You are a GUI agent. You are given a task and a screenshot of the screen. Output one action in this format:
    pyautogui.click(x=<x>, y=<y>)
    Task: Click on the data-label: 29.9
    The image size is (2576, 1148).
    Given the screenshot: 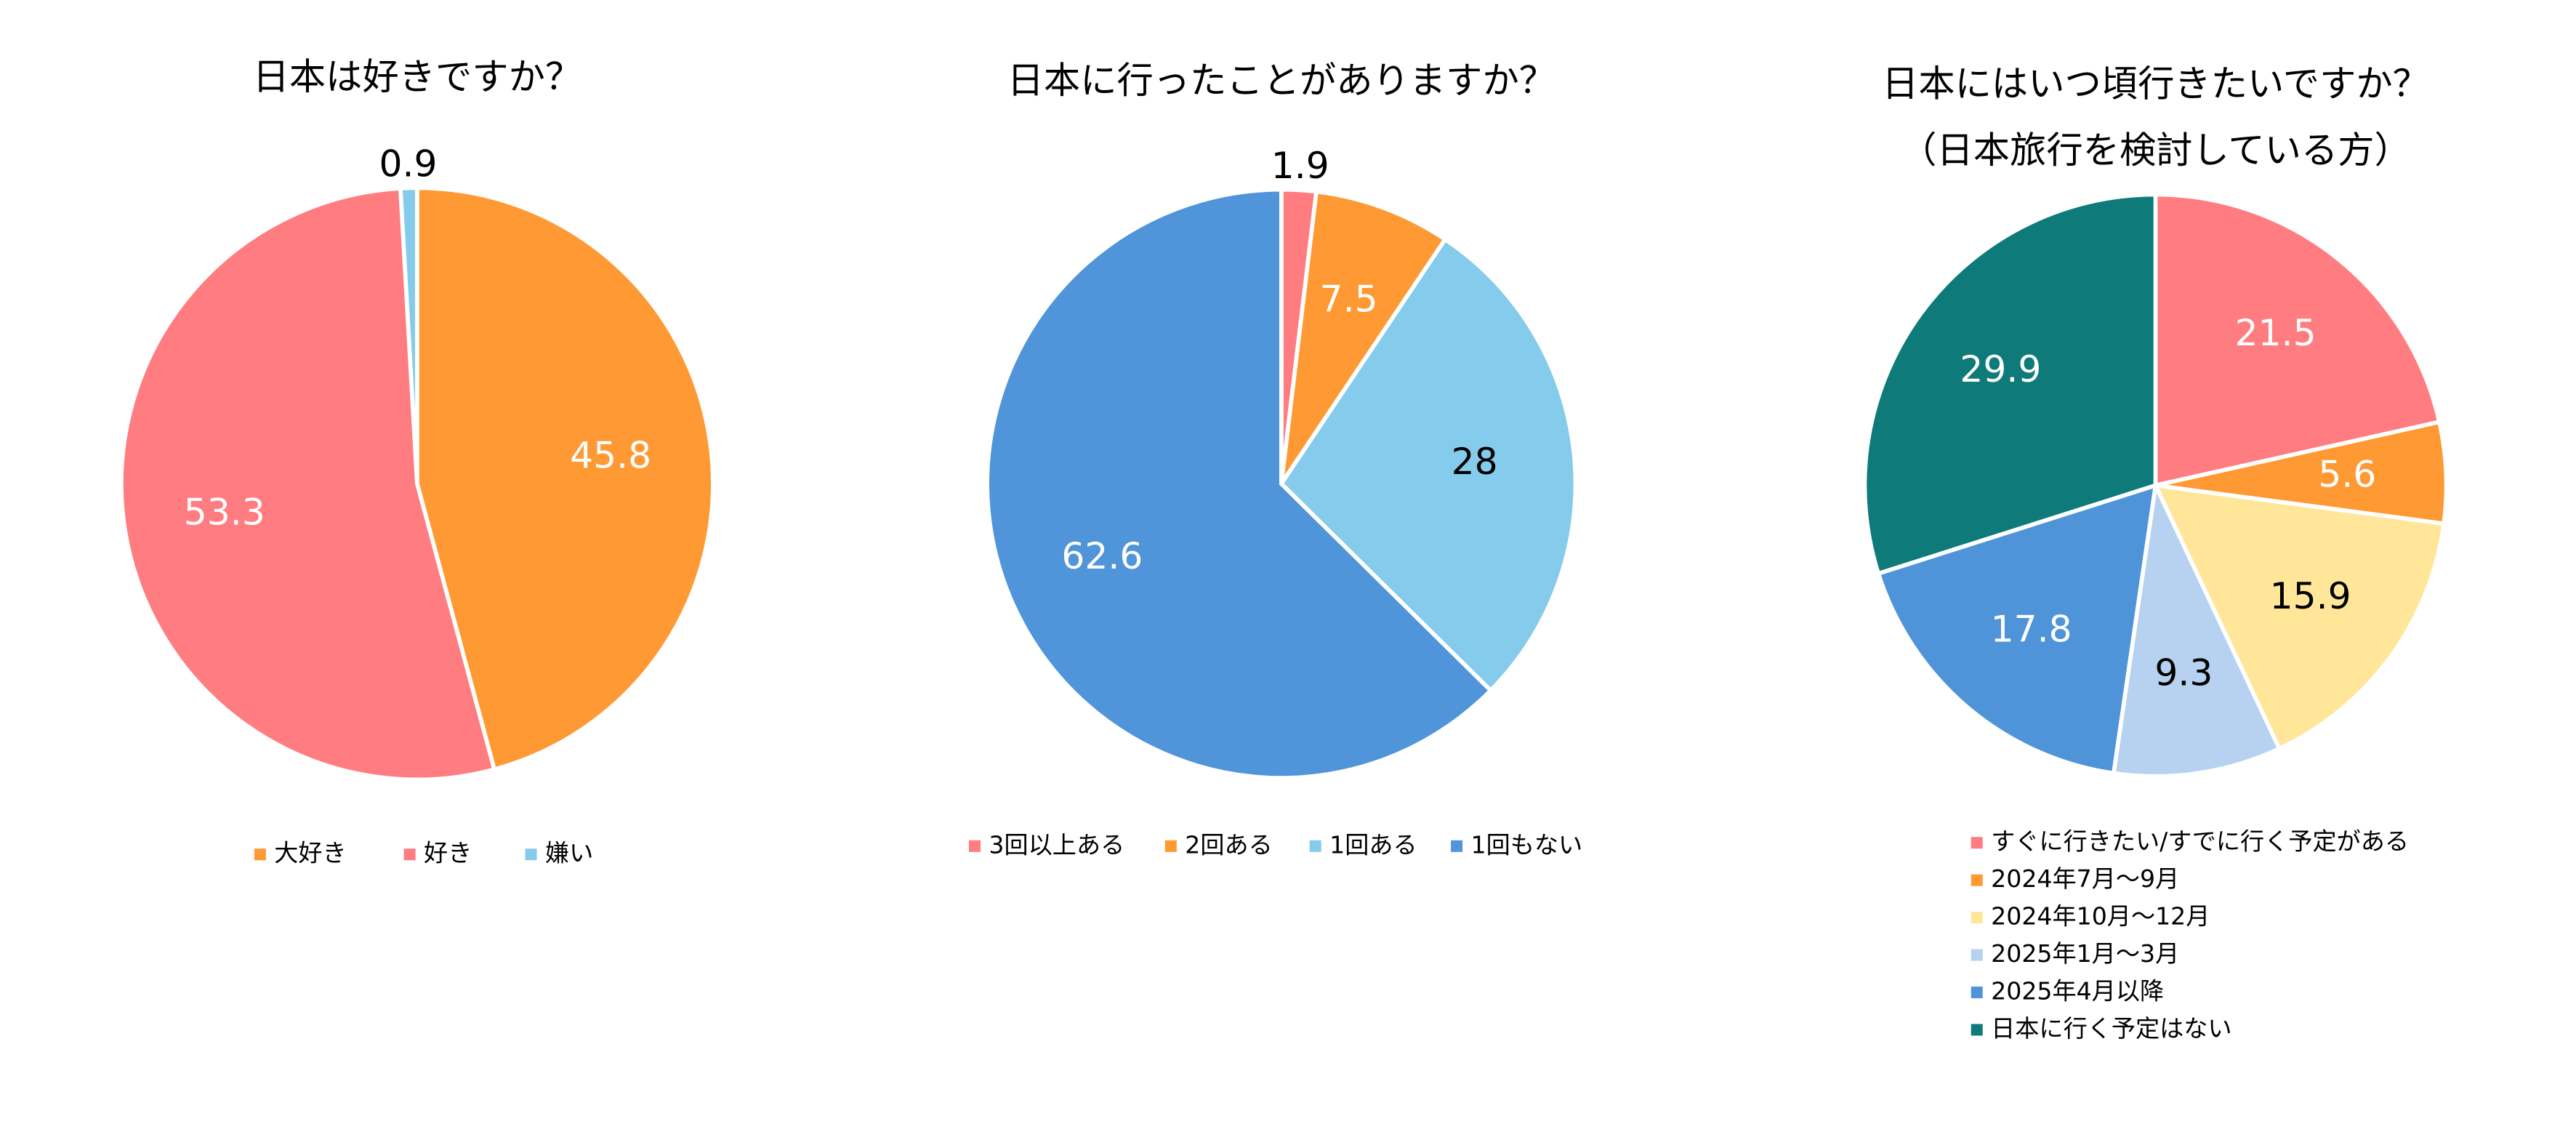 What is the action you would take?
    pyautogui.click(x=2000, y=369)
    